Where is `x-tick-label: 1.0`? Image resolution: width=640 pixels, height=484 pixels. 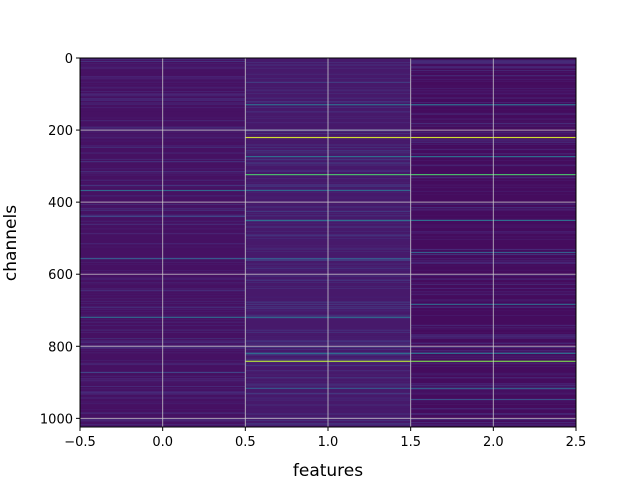 x-tick-label: 1.0 is located at coordinates (328, 442).